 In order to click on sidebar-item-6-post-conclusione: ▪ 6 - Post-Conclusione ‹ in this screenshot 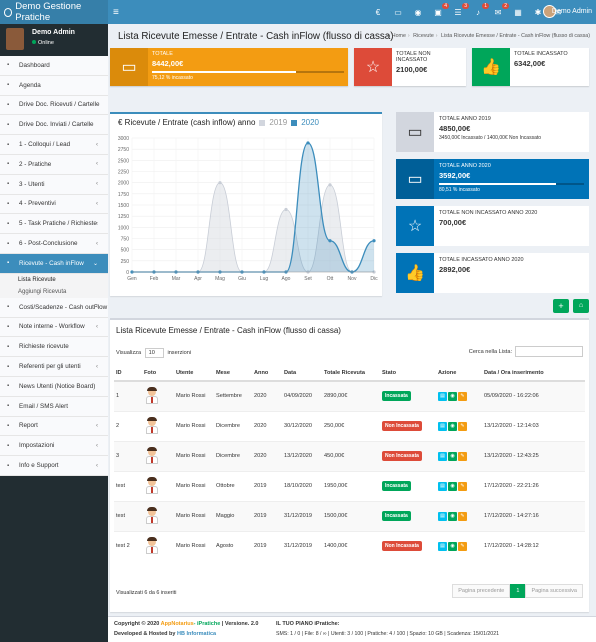, I will do `click(54, 244)`.